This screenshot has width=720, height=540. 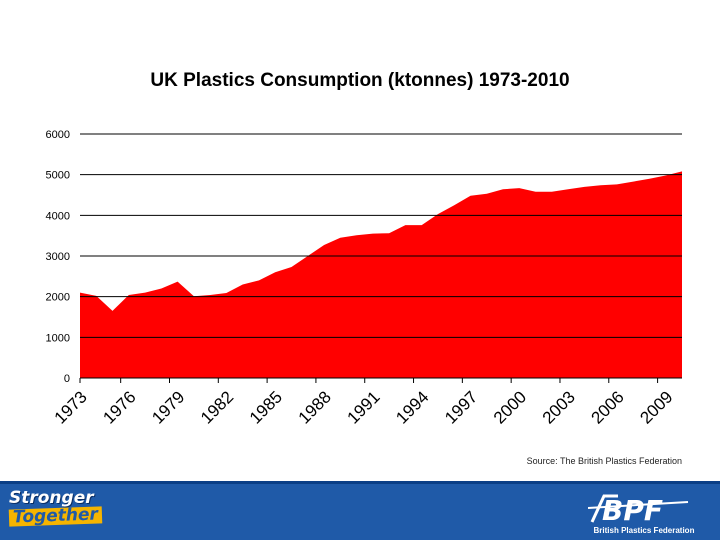 I want to click on slogan-line-1: Stronger, so click(x=51, y=498).